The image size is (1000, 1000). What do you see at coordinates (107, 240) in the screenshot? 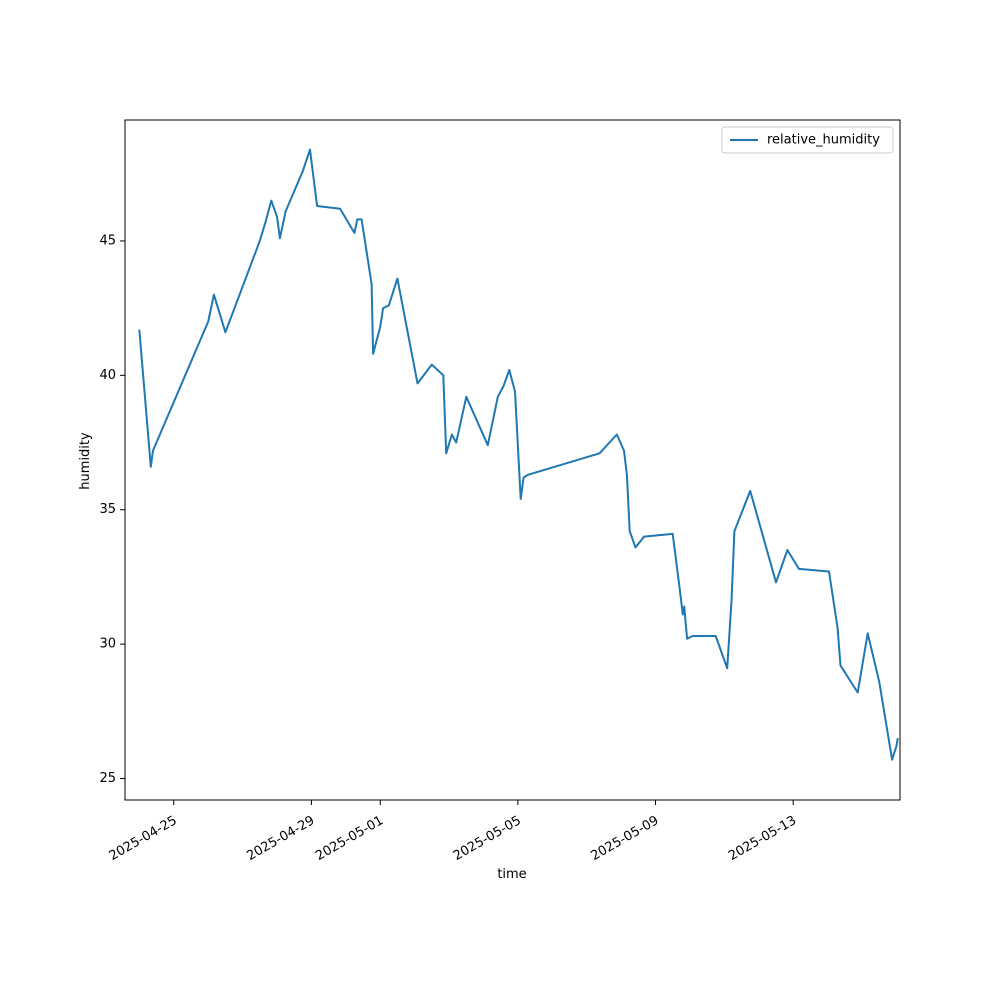
I see `y-tick-label: 45` at bounding box center [107, 240].